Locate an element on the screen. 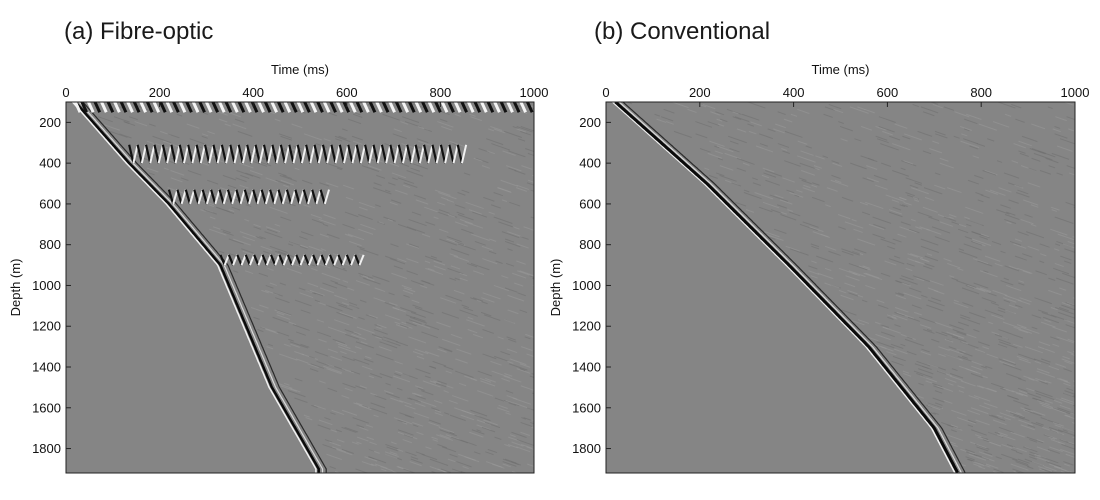  y-tick-label: 1000 is located at coordinates (46, 285).